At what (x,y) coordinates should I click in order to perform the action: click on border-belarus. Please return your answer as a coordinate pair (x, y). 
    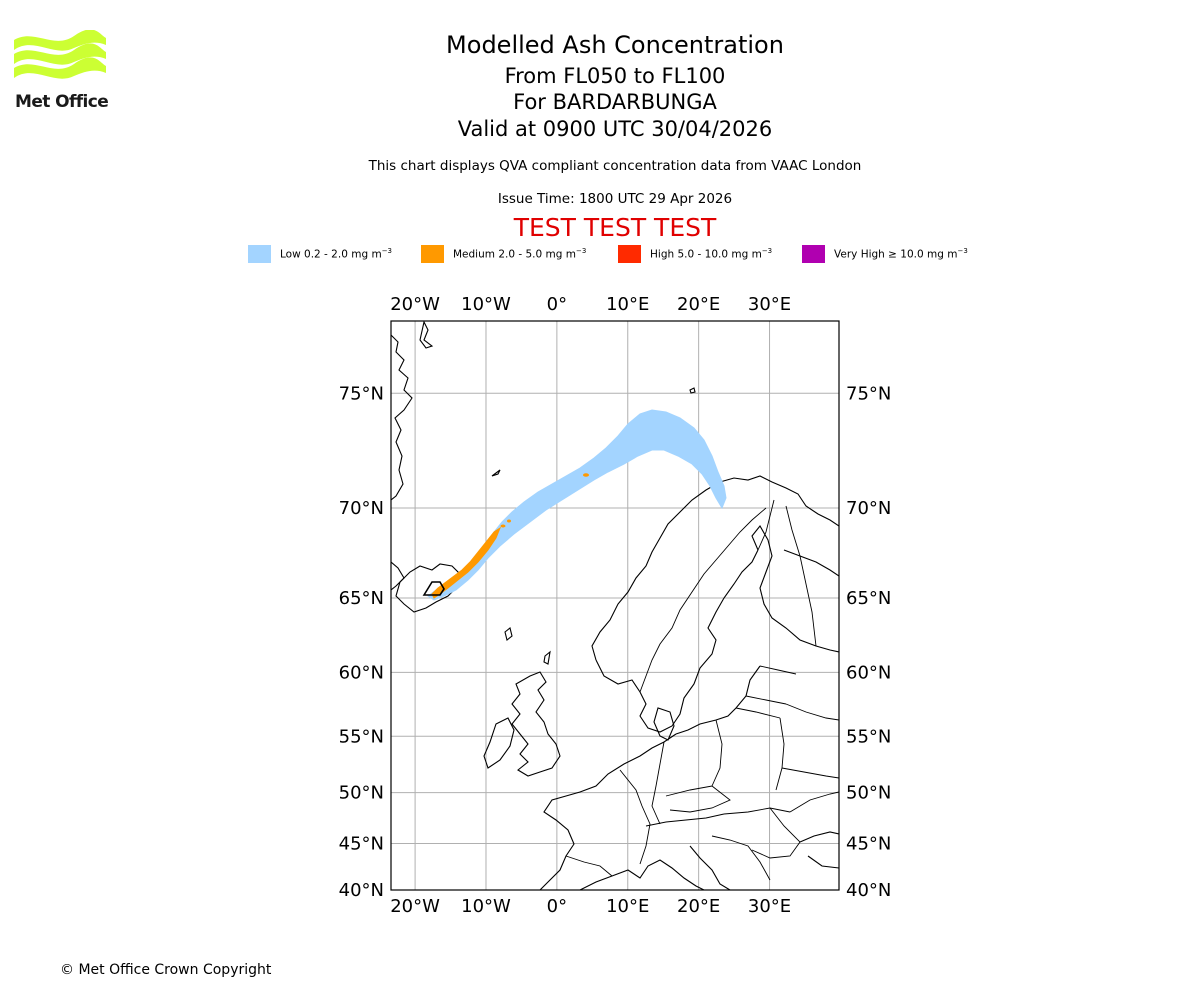
    Looking at the image, I should click on (810, 741).